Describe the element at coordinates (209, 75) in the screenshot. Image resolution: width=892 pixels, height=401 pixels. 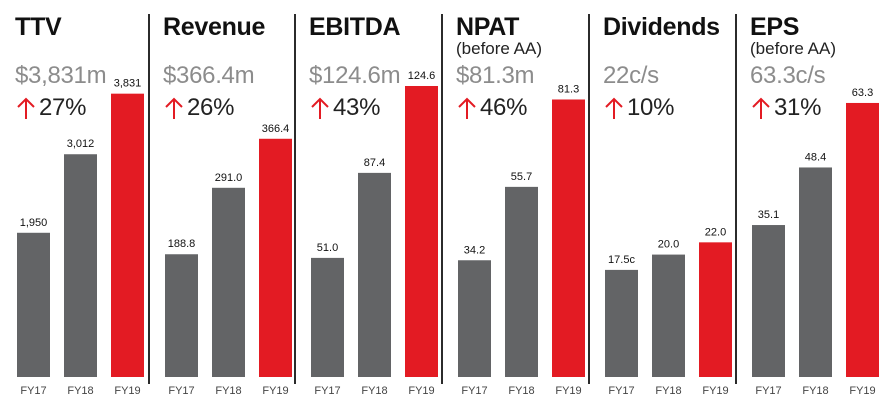
I see `headline-metric: $366.4m` at that location.